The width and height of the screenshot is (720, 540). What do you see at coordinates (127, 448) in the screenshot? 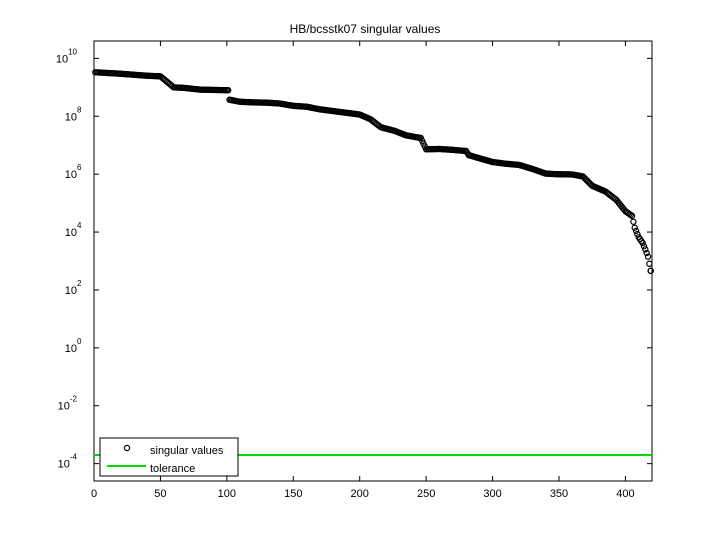
I see `legend-marker-singular-values` at bounding box center [127, 448].